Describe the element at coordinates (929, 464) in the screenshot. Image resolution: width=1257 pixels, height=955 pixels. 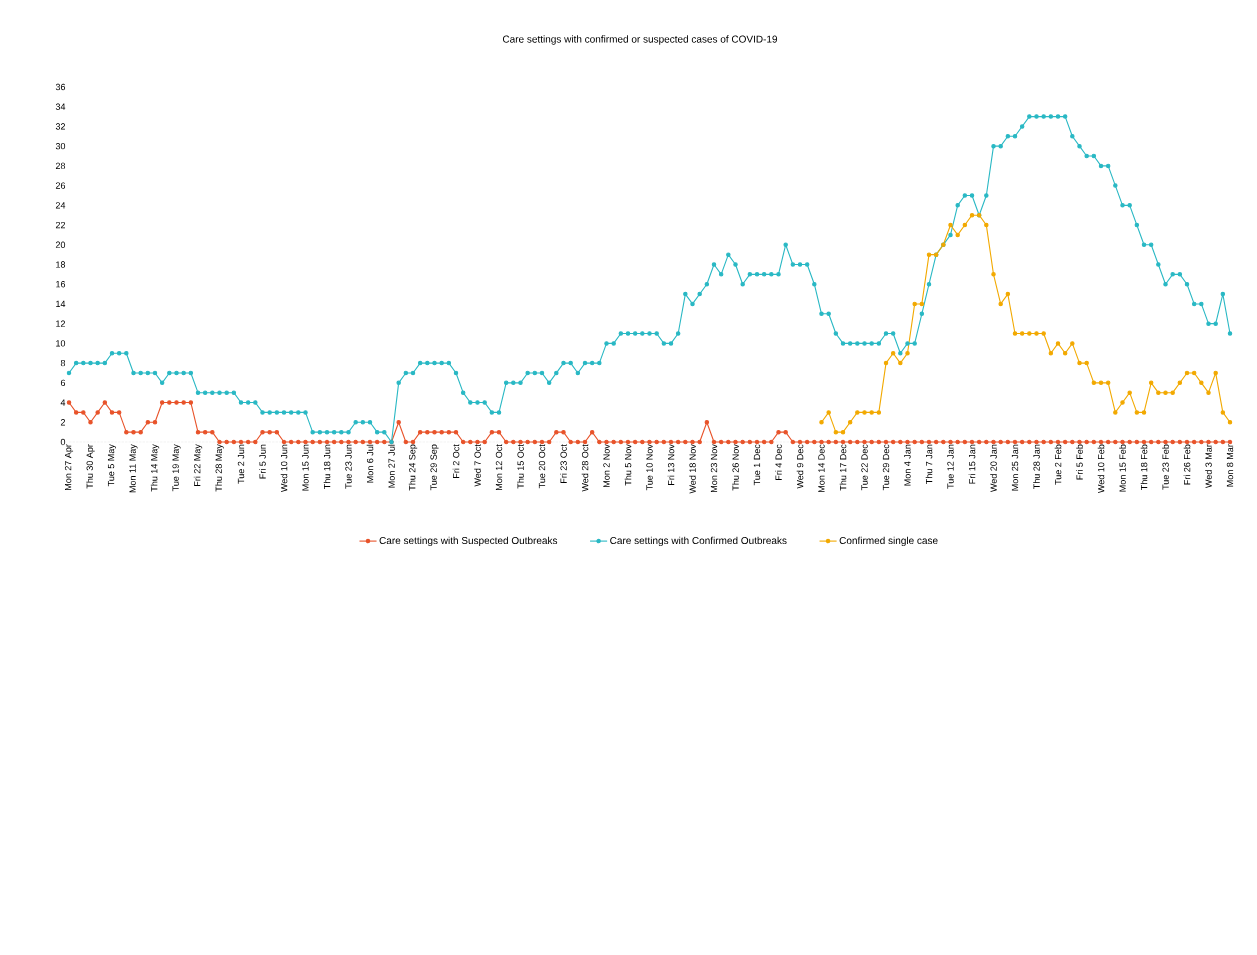
I see `x-tick-label: Thu 7 Jan` at that location.